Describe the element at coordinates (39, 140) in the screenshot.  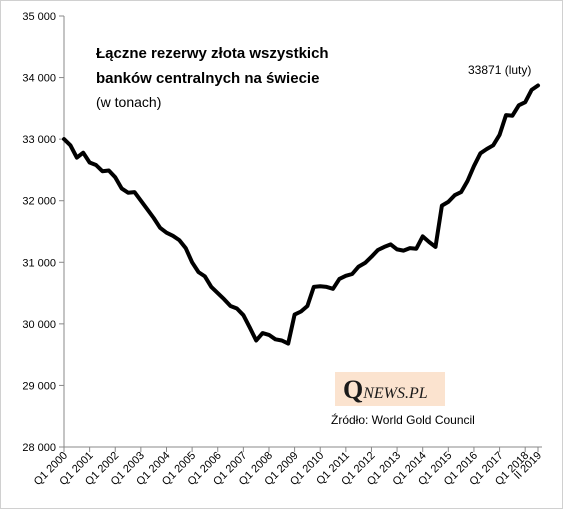
I see `y-tick-label: 33 000` at that location.